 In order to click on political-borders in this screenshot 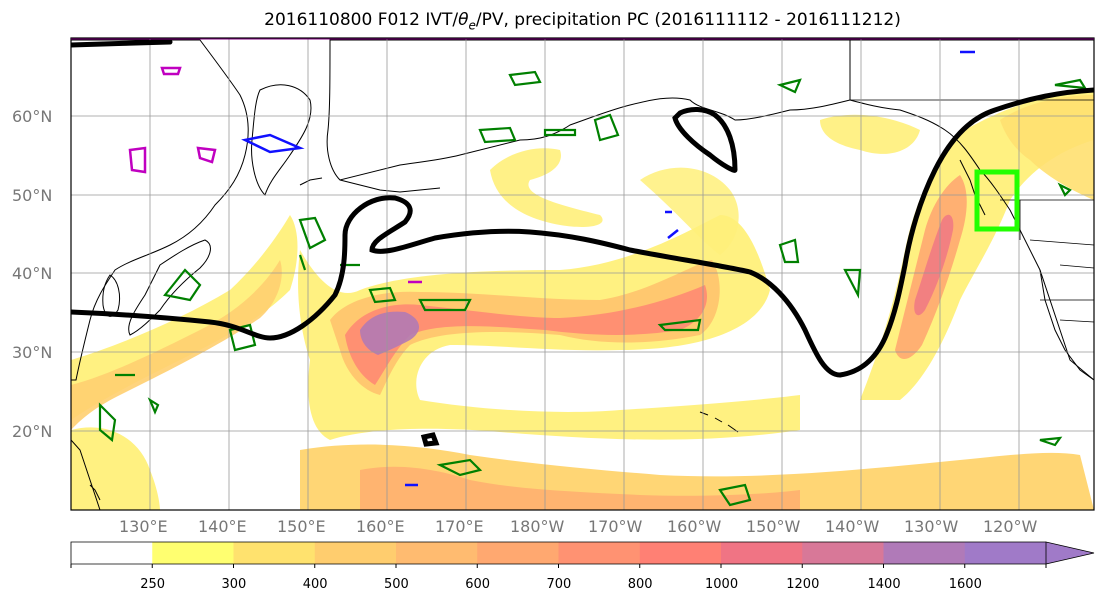, I will do `click(971, 181)`.